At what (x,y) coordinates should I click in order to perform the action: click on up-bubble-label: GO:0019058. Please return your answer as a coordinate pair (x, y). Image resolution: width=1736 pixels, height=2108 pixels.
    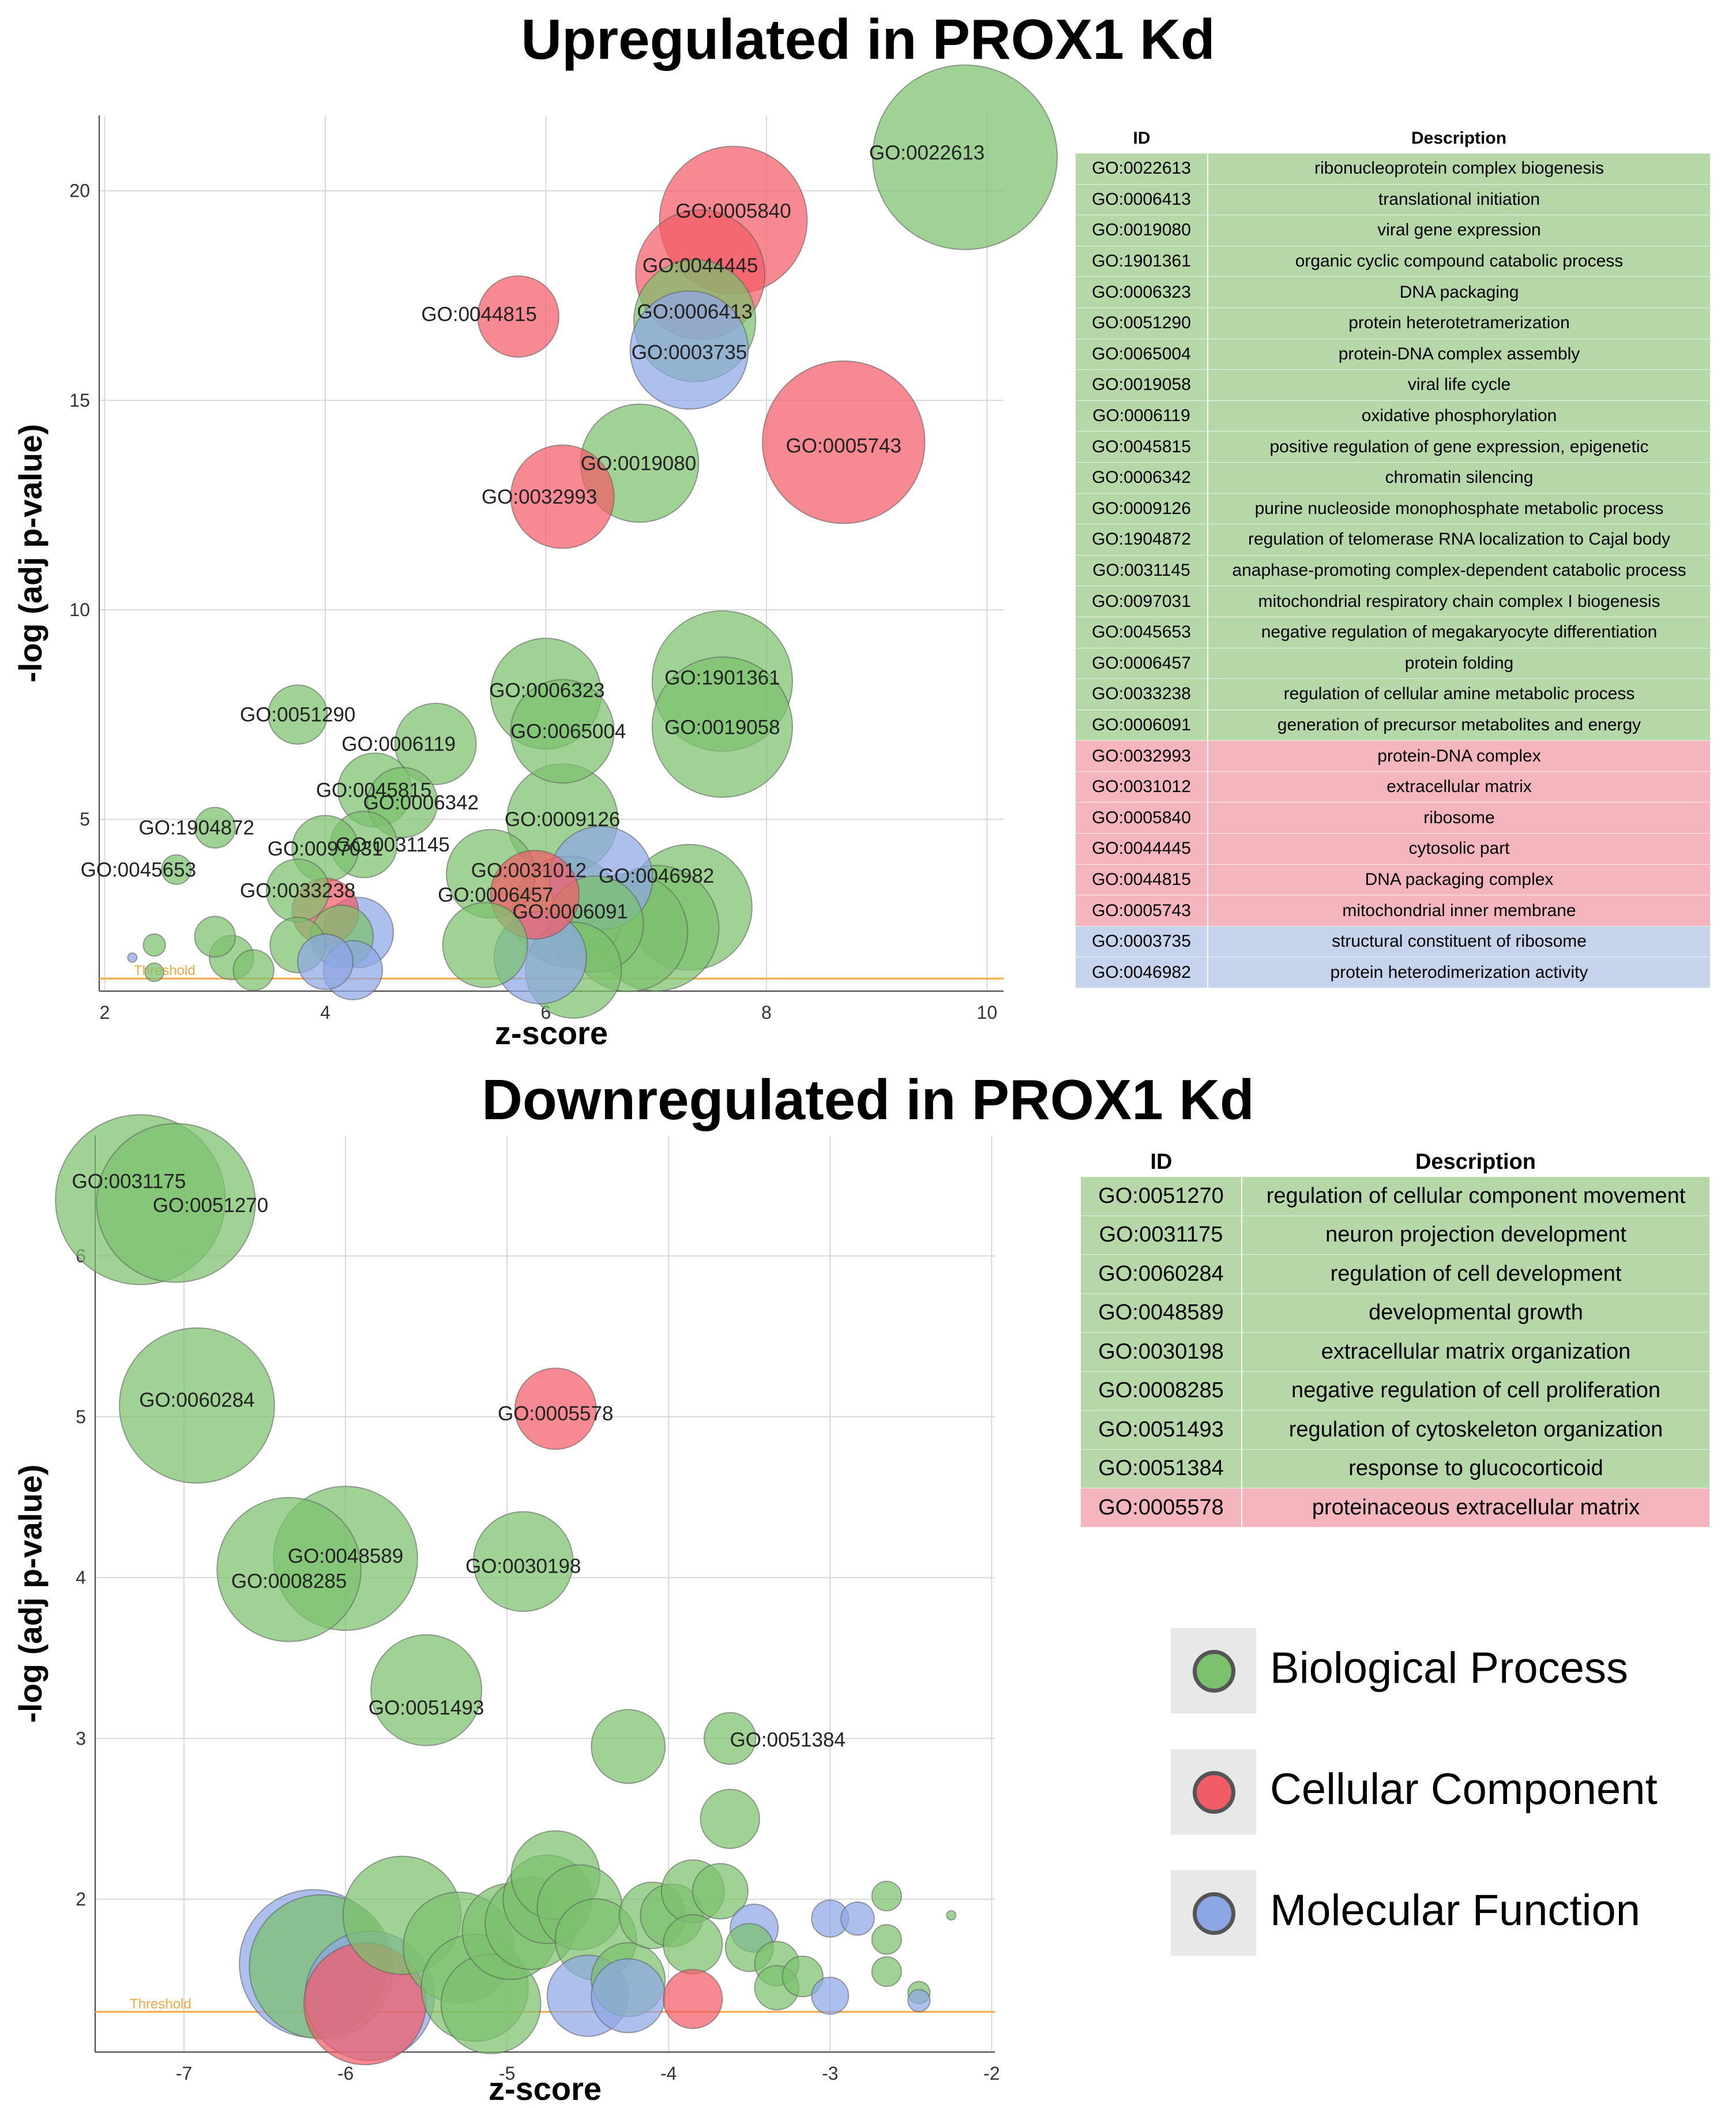
    Looking at the image, I should click on (722, 727).